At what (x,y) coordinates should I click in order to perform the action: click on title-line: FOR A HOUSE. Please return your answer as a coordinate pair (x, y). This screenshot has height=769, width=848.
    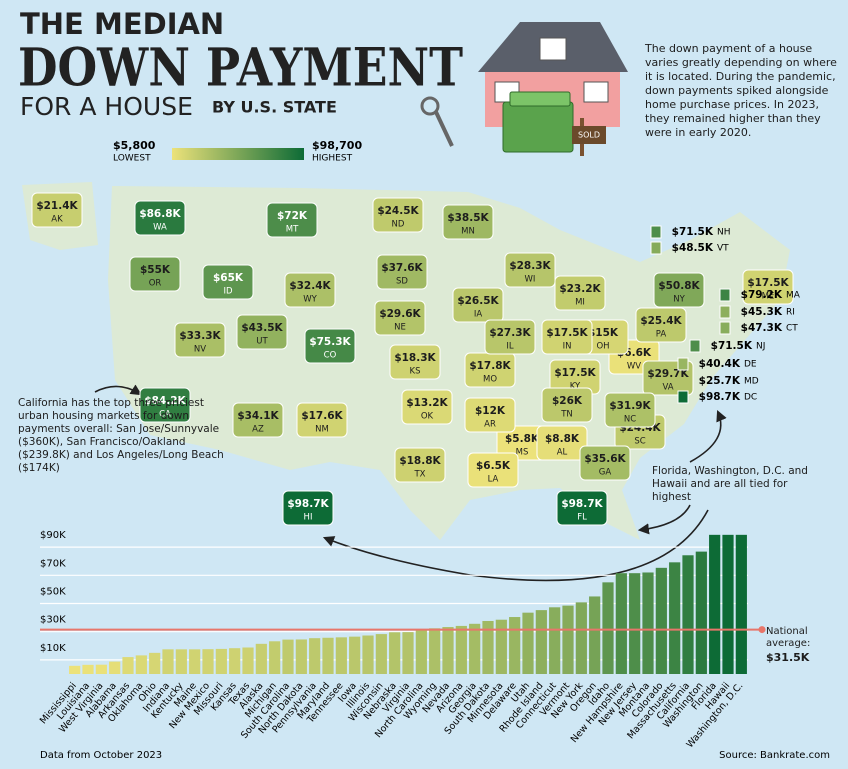
    Looking at the image, I should click on (106, 106).